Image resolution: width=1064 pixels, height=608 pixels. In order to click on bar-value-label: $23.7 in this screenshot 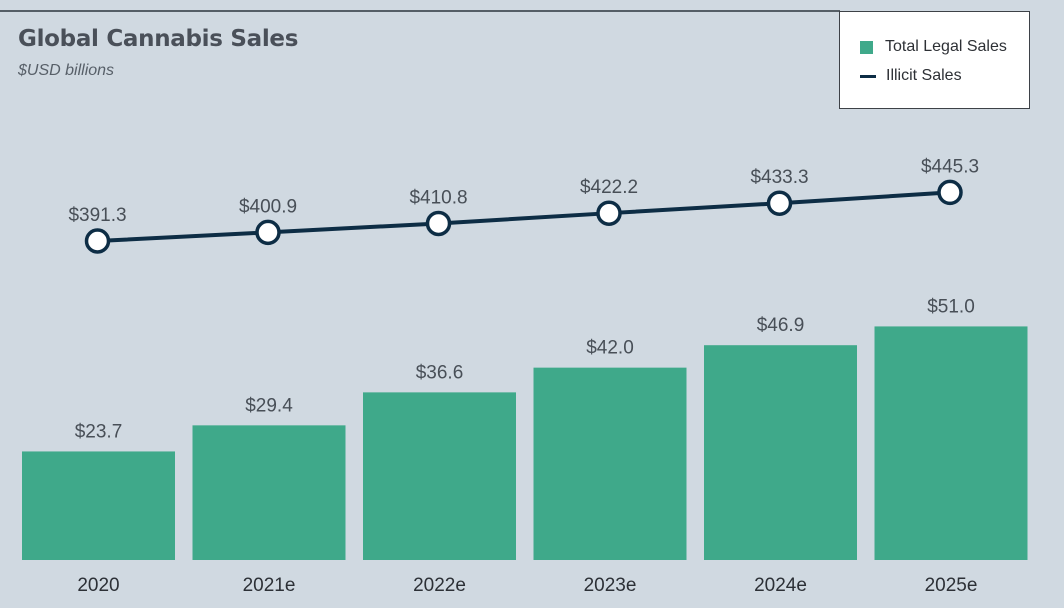, I will do `click(99, 431)`.